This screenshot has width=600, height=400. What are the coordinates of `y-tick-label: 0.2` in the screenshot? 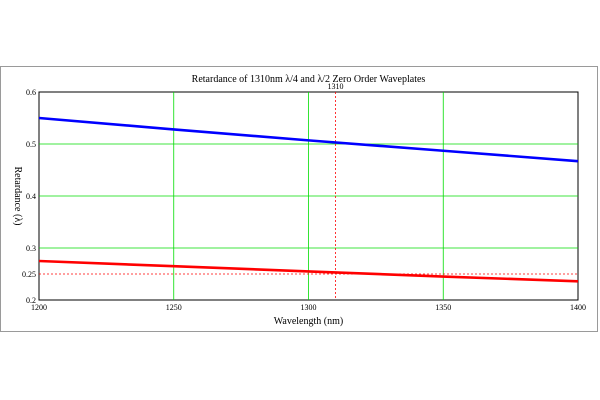 It's located at (31, 300).